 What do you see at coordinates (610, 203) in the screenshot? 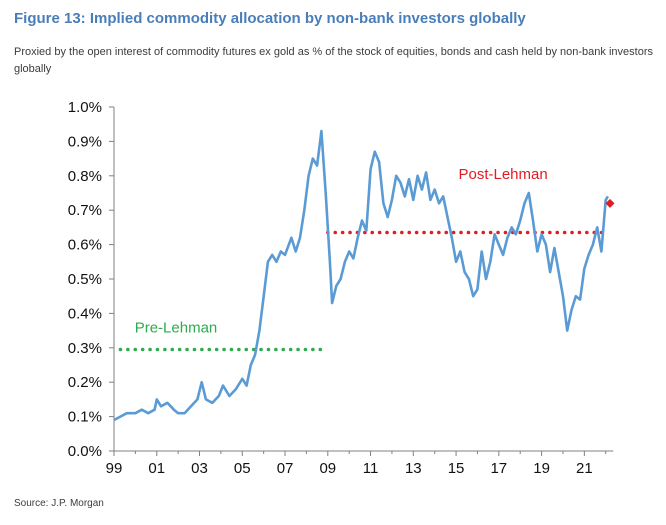
I see `latest-value-marker` at bounding box center [610, 203].